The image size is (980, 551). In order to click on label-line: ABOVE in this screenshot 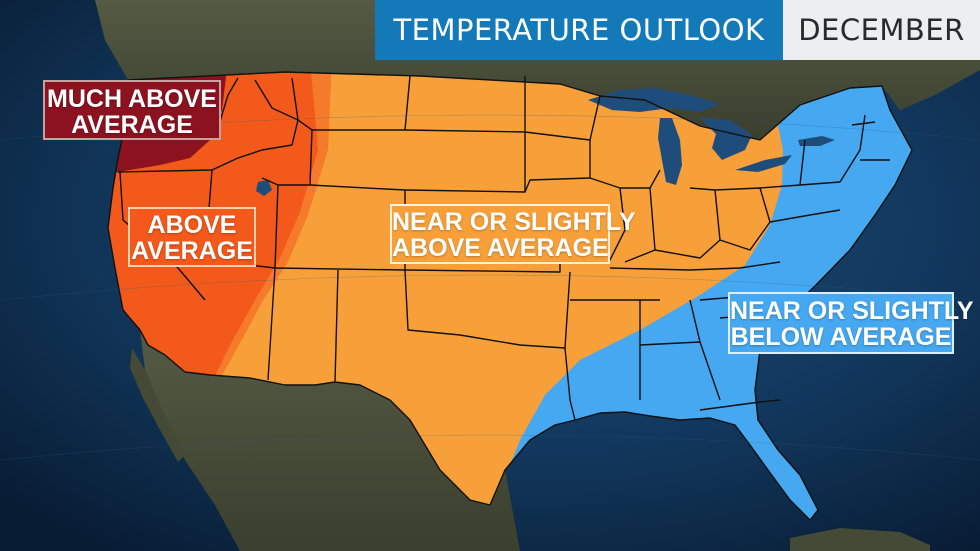, I will do `click(192, 225)`.